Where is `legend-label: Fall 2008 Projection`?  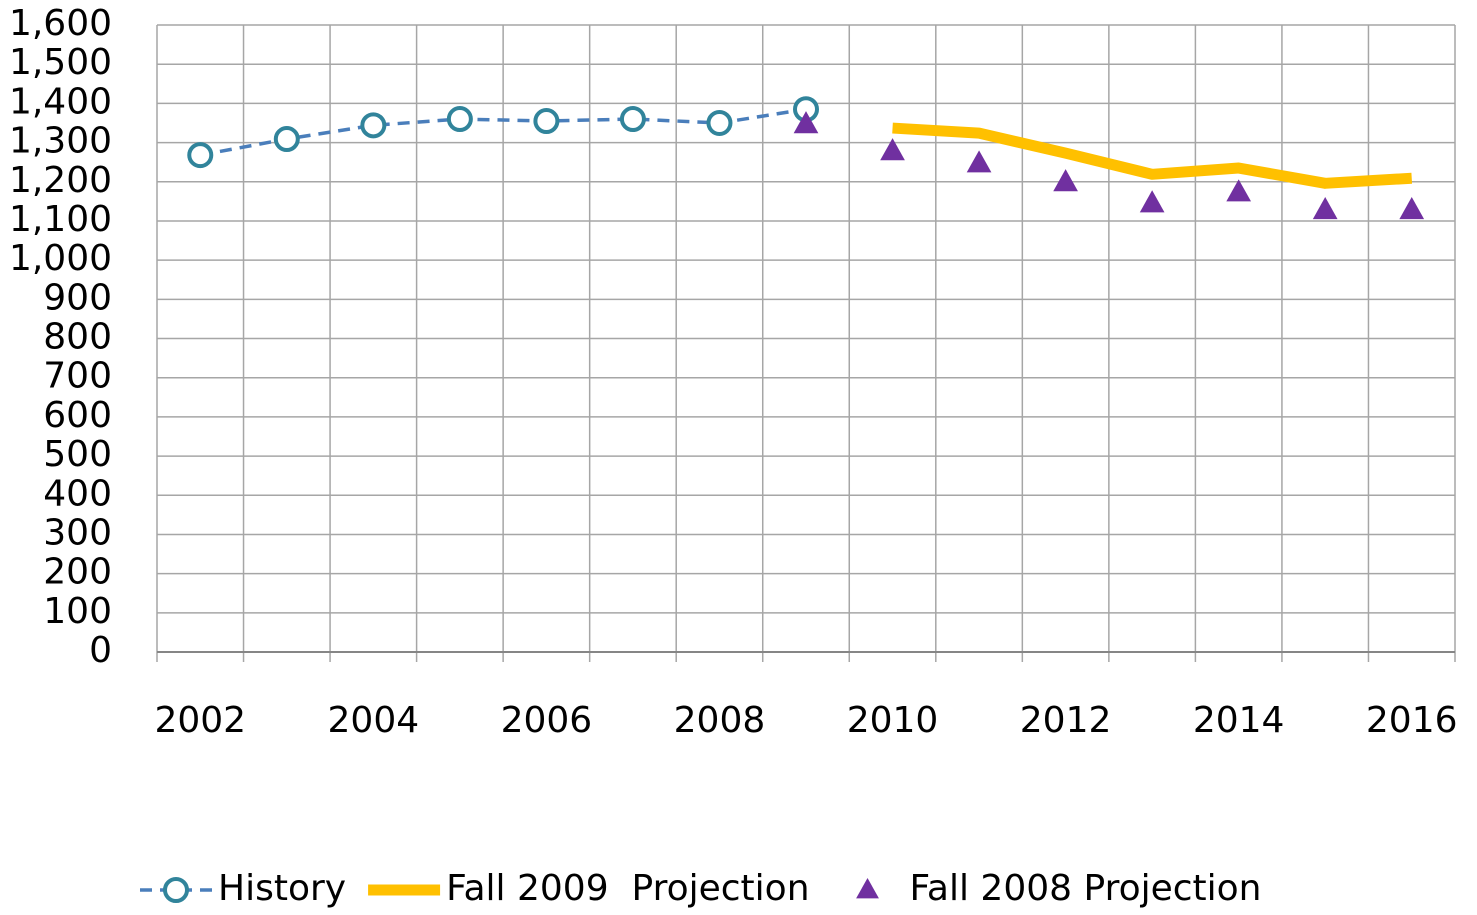 legend-label: Fall 2008 Projection is located at coordinates (1086, 888).